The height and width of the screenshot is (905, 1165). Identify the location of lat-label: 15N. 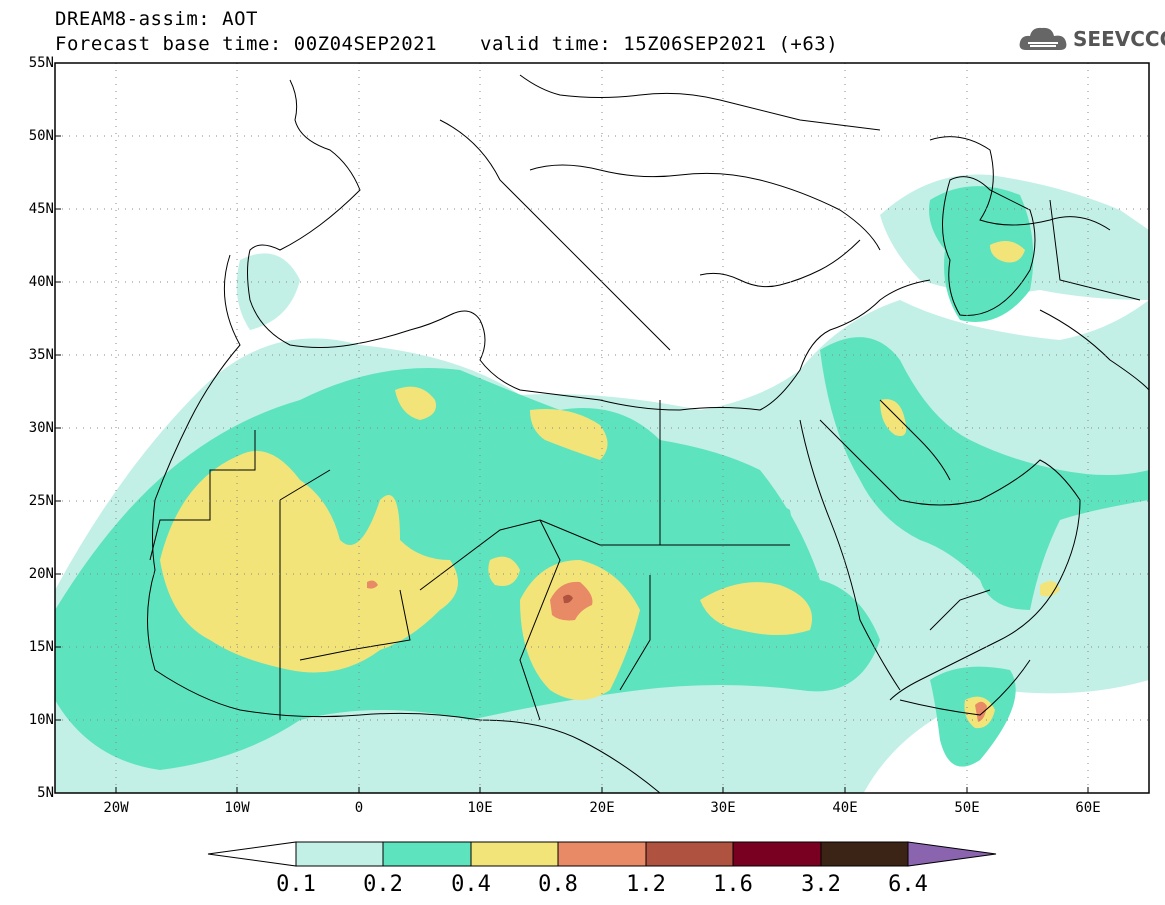
(41, 647).